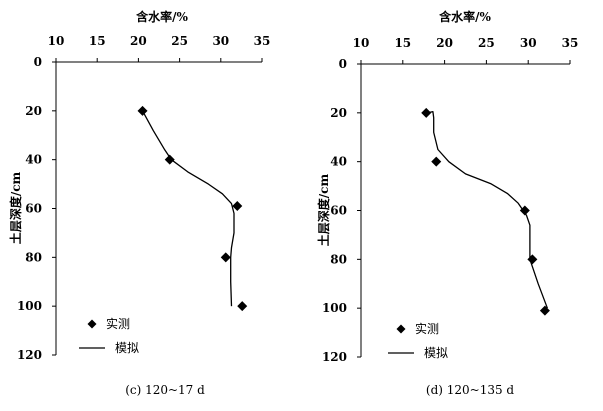  I want to click on chart-caption: (d) 120~135 d, so click(470, 390).